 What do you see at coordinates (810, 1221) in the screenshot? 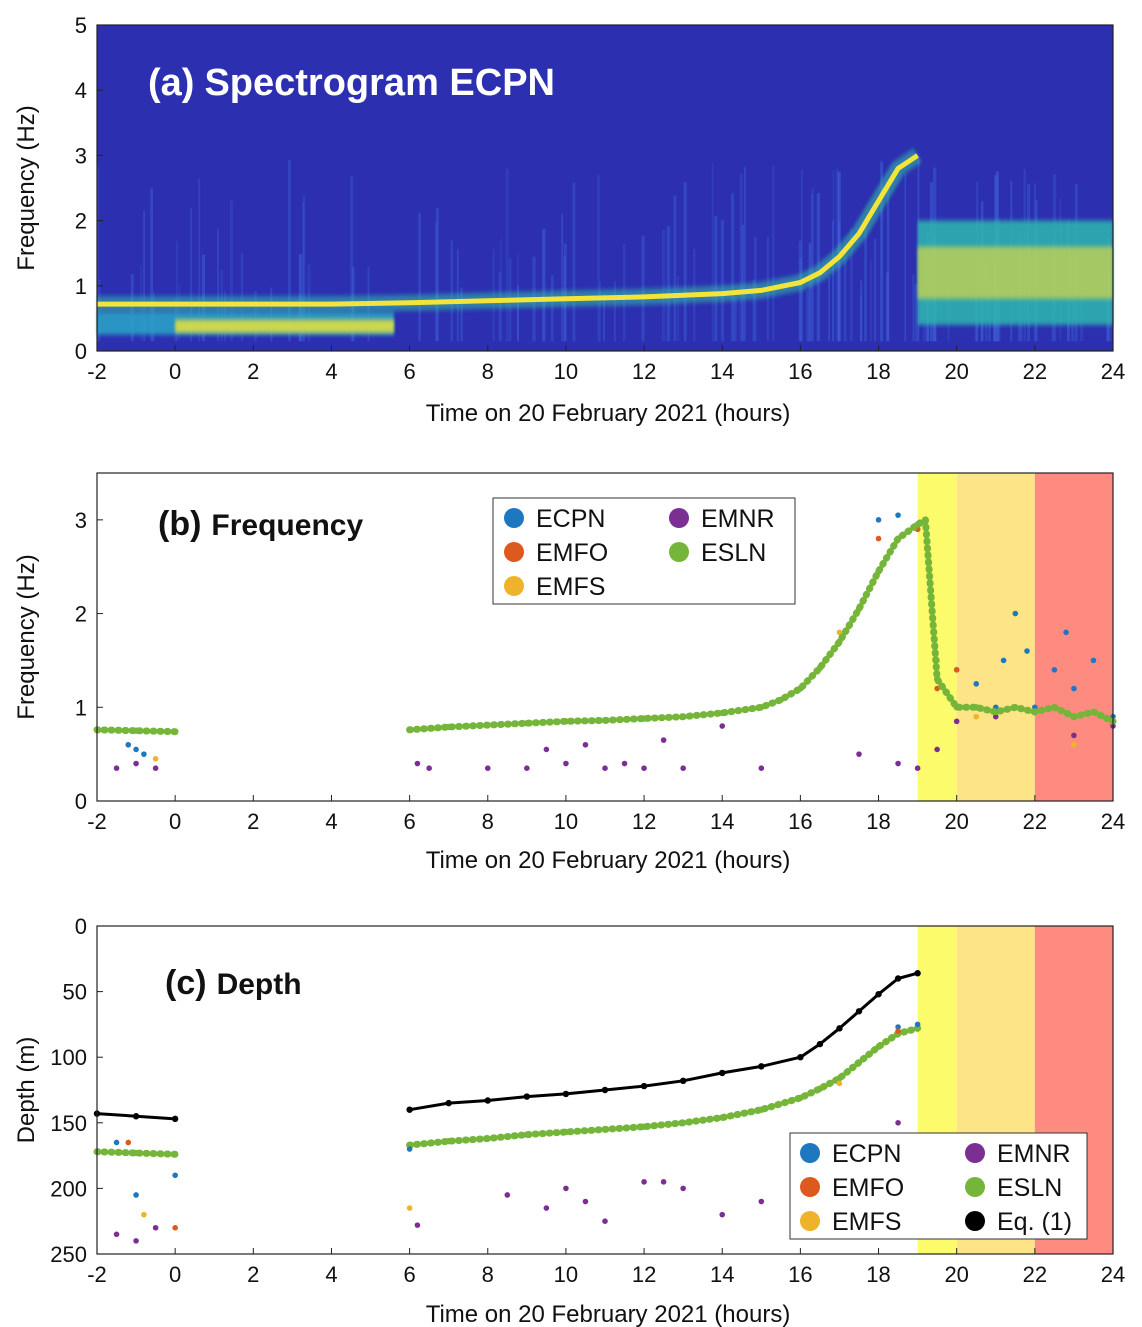
I see `legend-marker-emfs` at bounding box center [810, 1221].